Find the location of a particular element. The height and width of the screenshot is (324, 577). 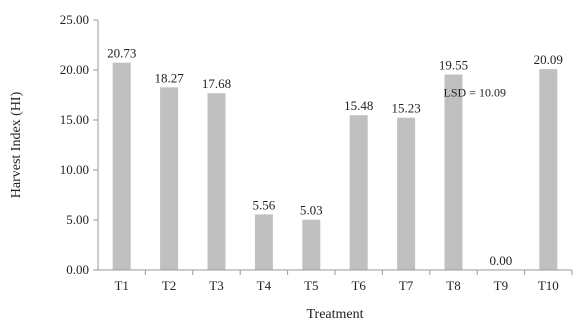

bar-t5 is located at coordinates (311, 244).